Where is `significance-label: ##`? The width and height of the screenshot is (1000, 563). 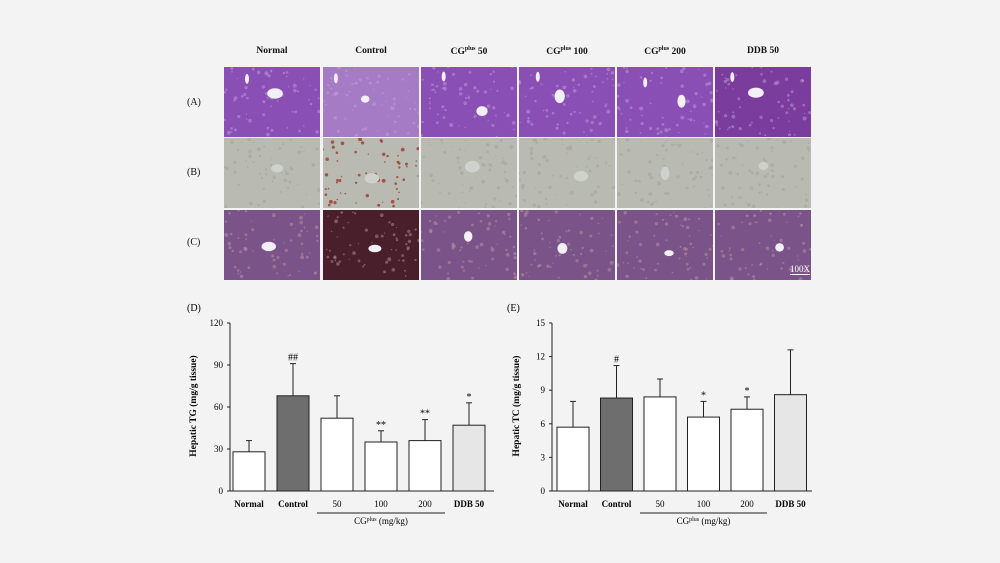
significance-label: ## is located at coordinates (293, 358).